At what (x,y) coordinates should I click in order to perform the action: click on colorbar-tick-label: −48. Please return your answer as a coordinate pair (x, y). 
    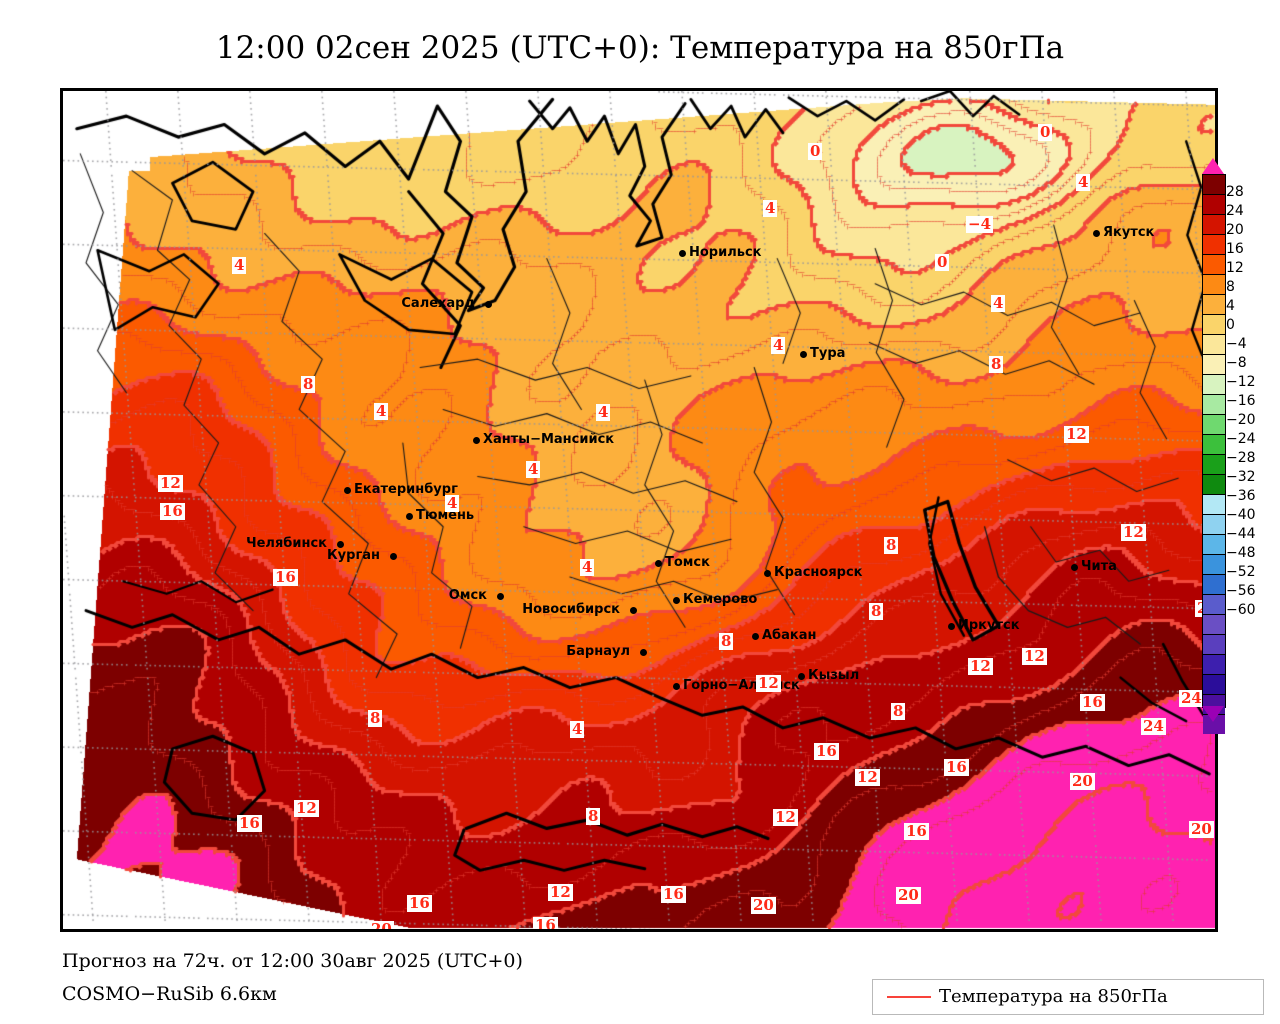
    Looking at the image, I should click on (1241, 553).